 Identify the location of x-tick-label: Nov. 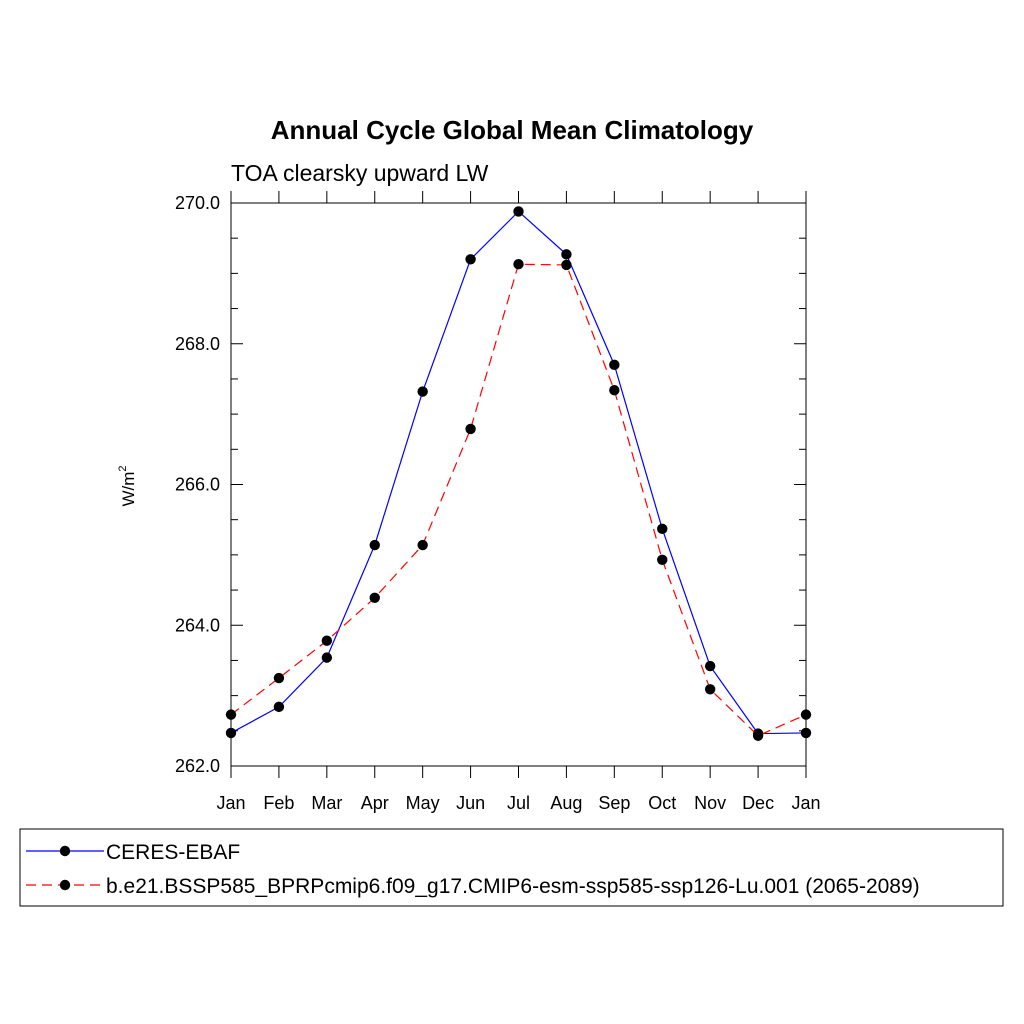
(710, 803).